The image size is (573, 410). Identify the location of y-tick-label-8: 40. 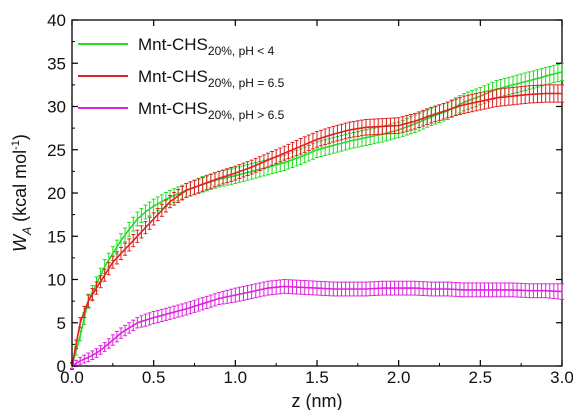
(56, 20).